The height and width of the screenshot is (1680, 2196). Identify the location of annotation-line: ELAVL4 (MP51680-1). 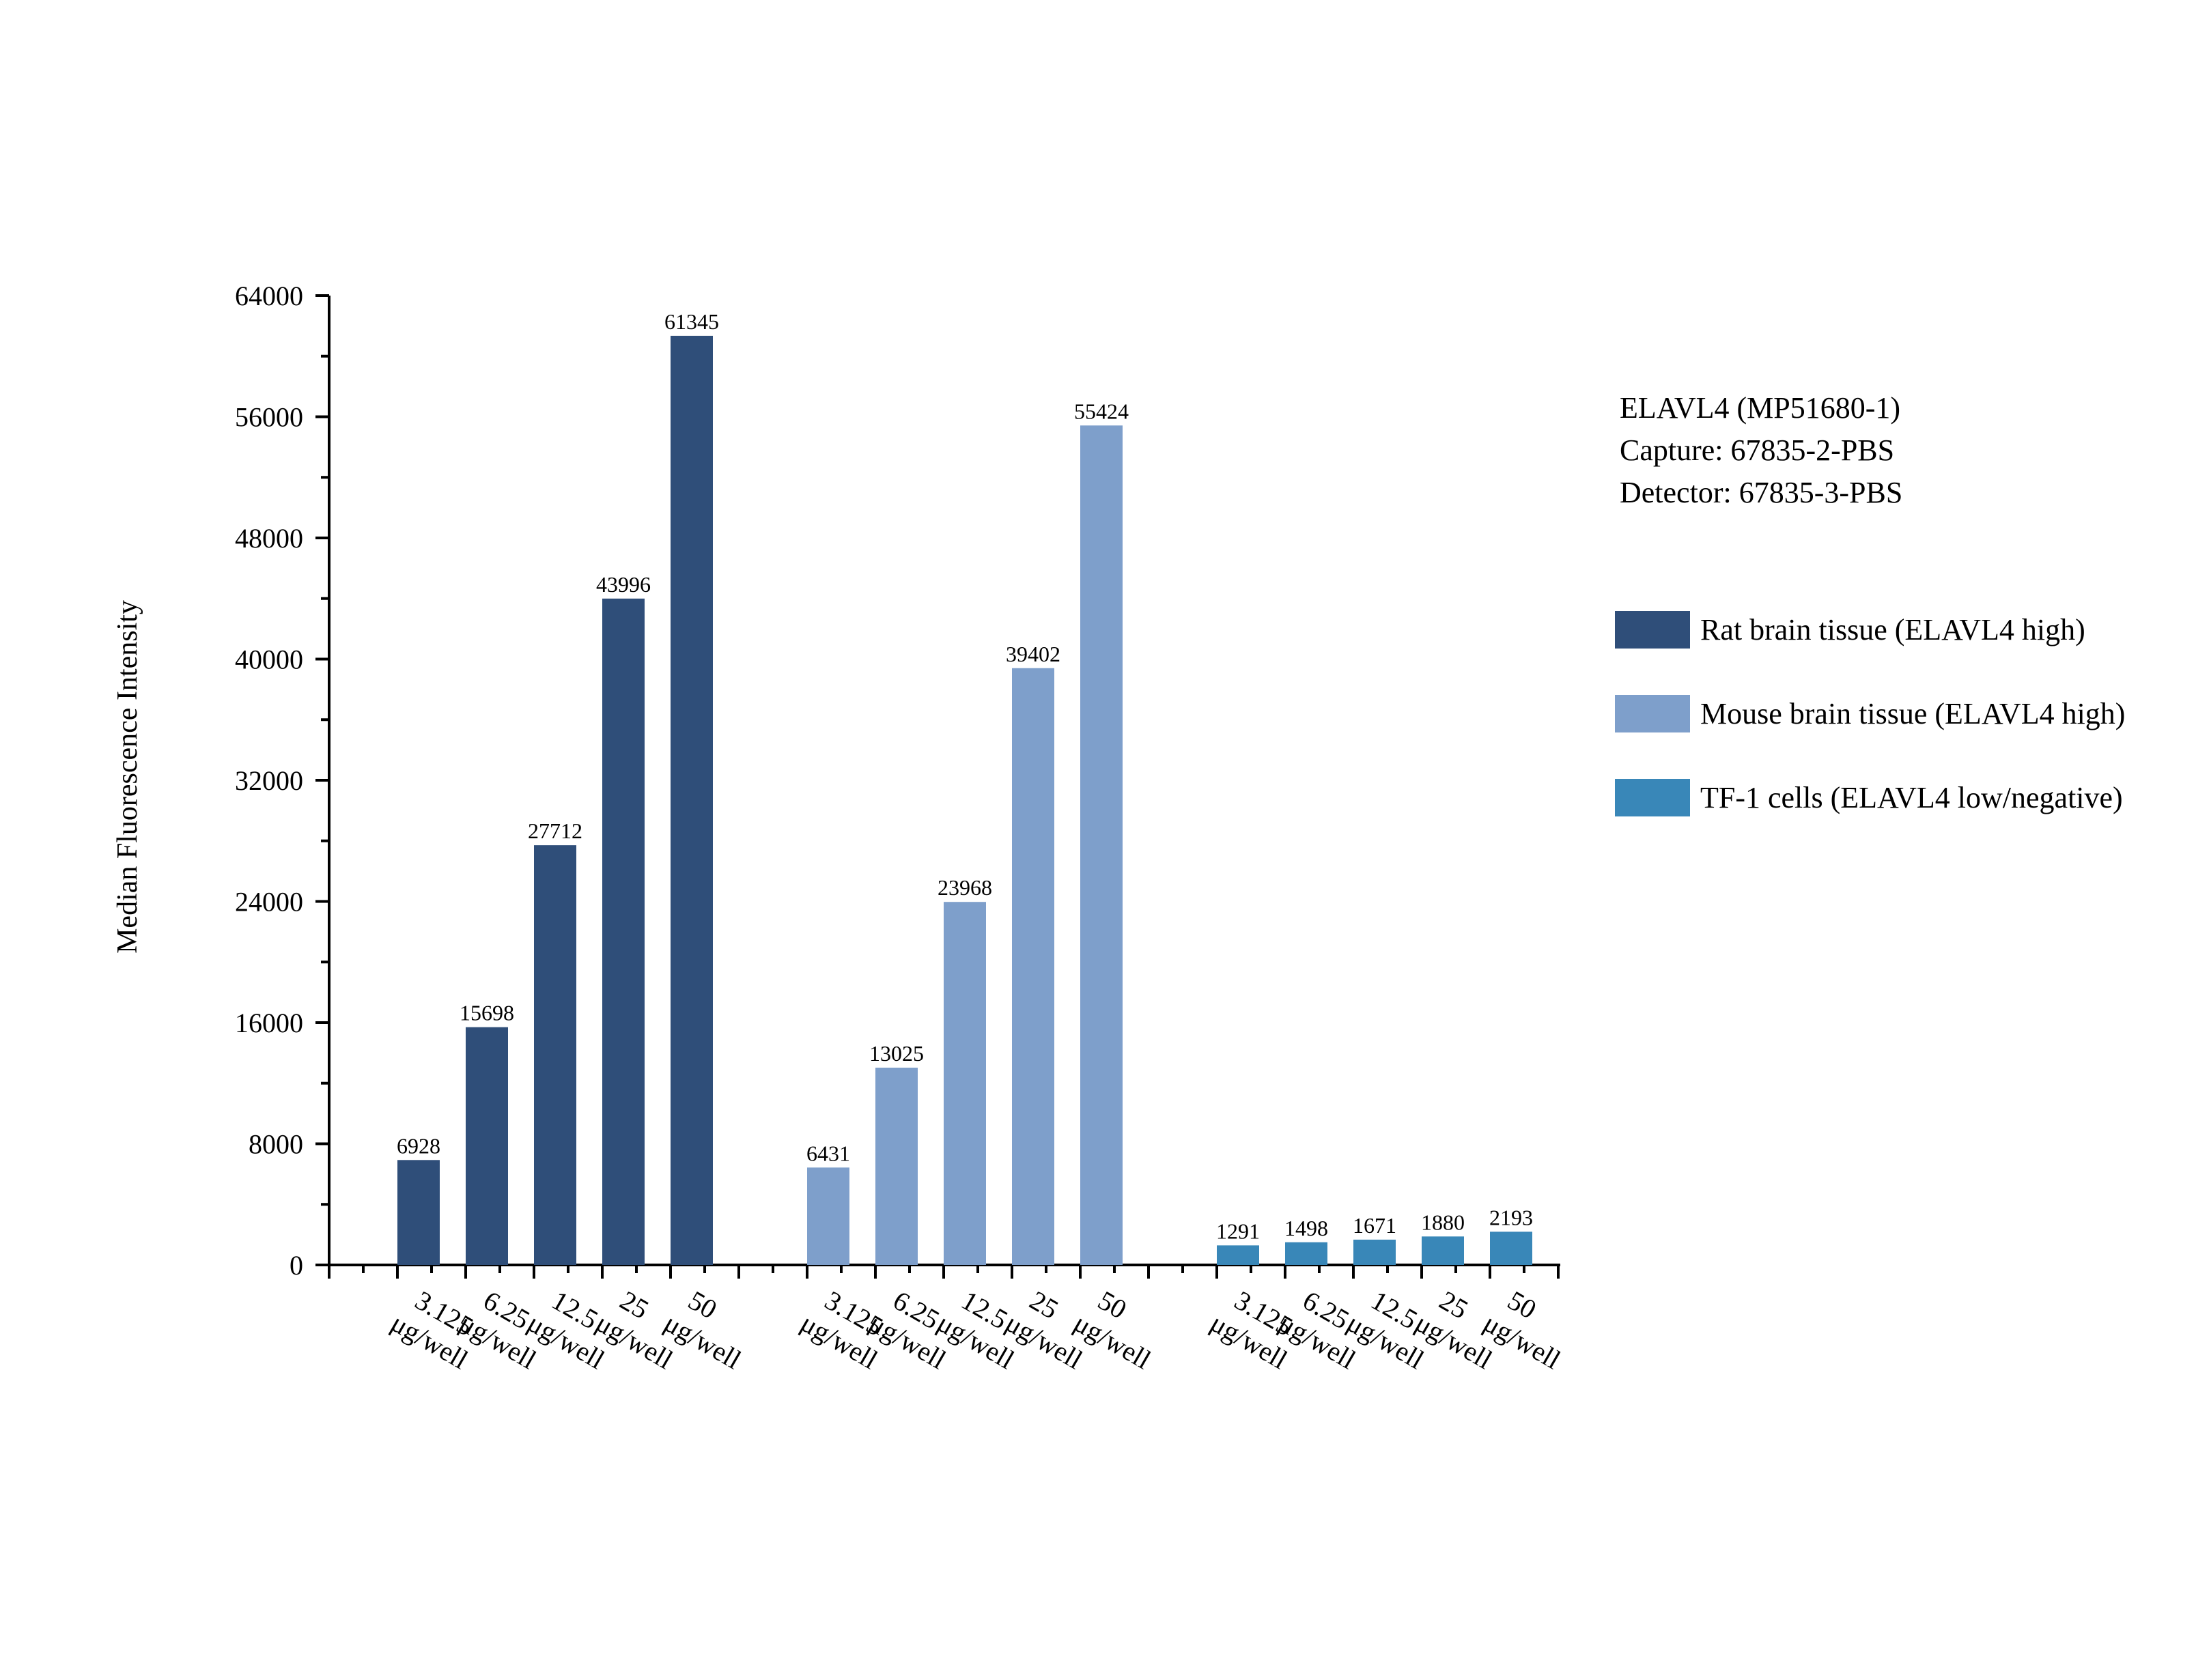
(1760, 408).